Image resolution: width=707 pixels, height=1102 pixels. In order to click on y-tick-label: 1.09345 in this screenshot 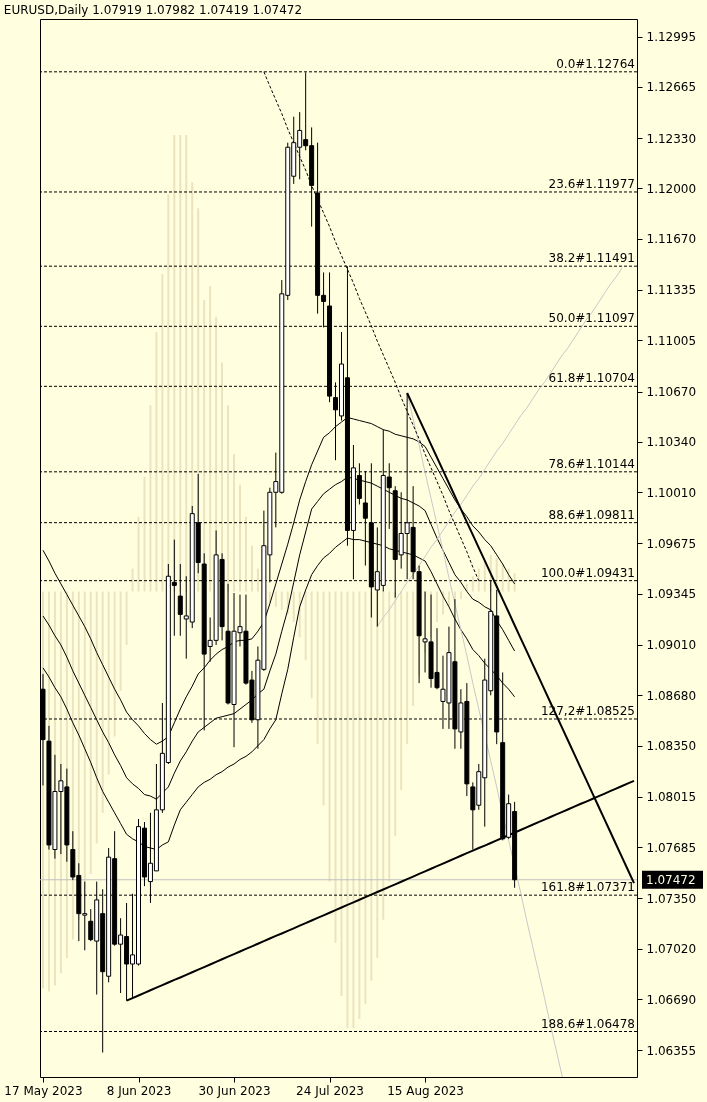, I will do `click(671, 594)`.